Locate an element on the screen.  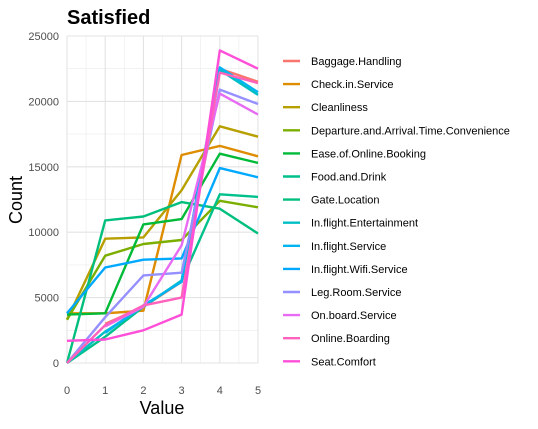
legend-label: Check.in.Service is located at coordinates (352, 85).